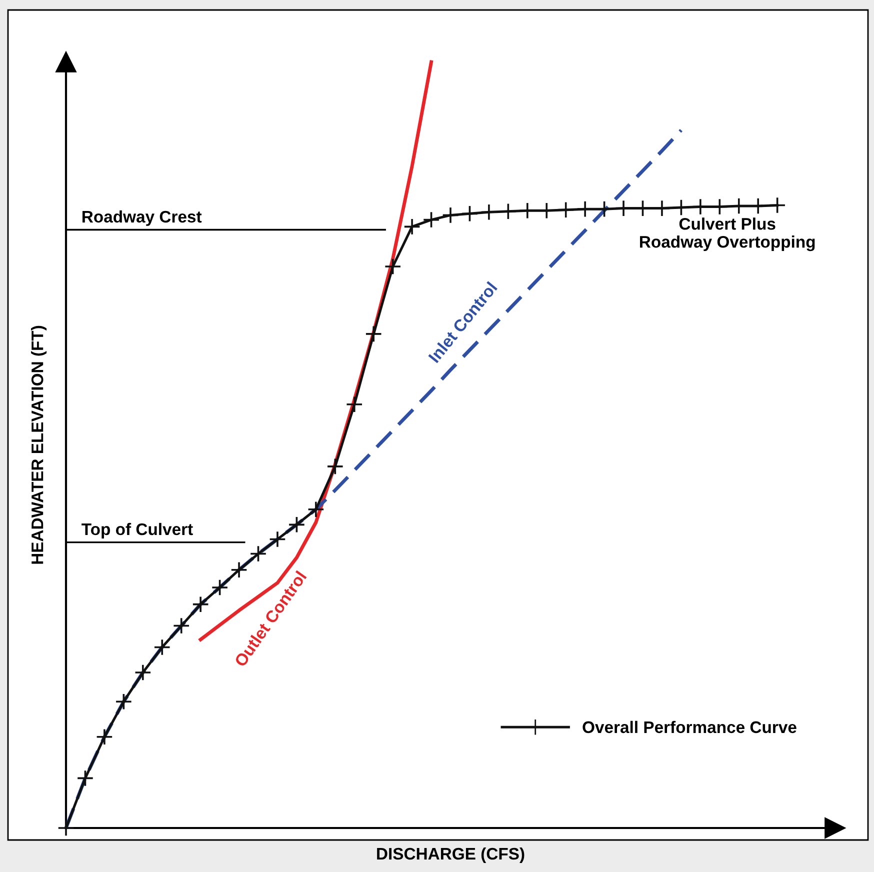 The image size is (874, 872). What do you see at coordinates (727, 235) in the screenshot?
I see `annotation: Culvert Plus Roadway Overtopping` at bounding box center [727, 235].